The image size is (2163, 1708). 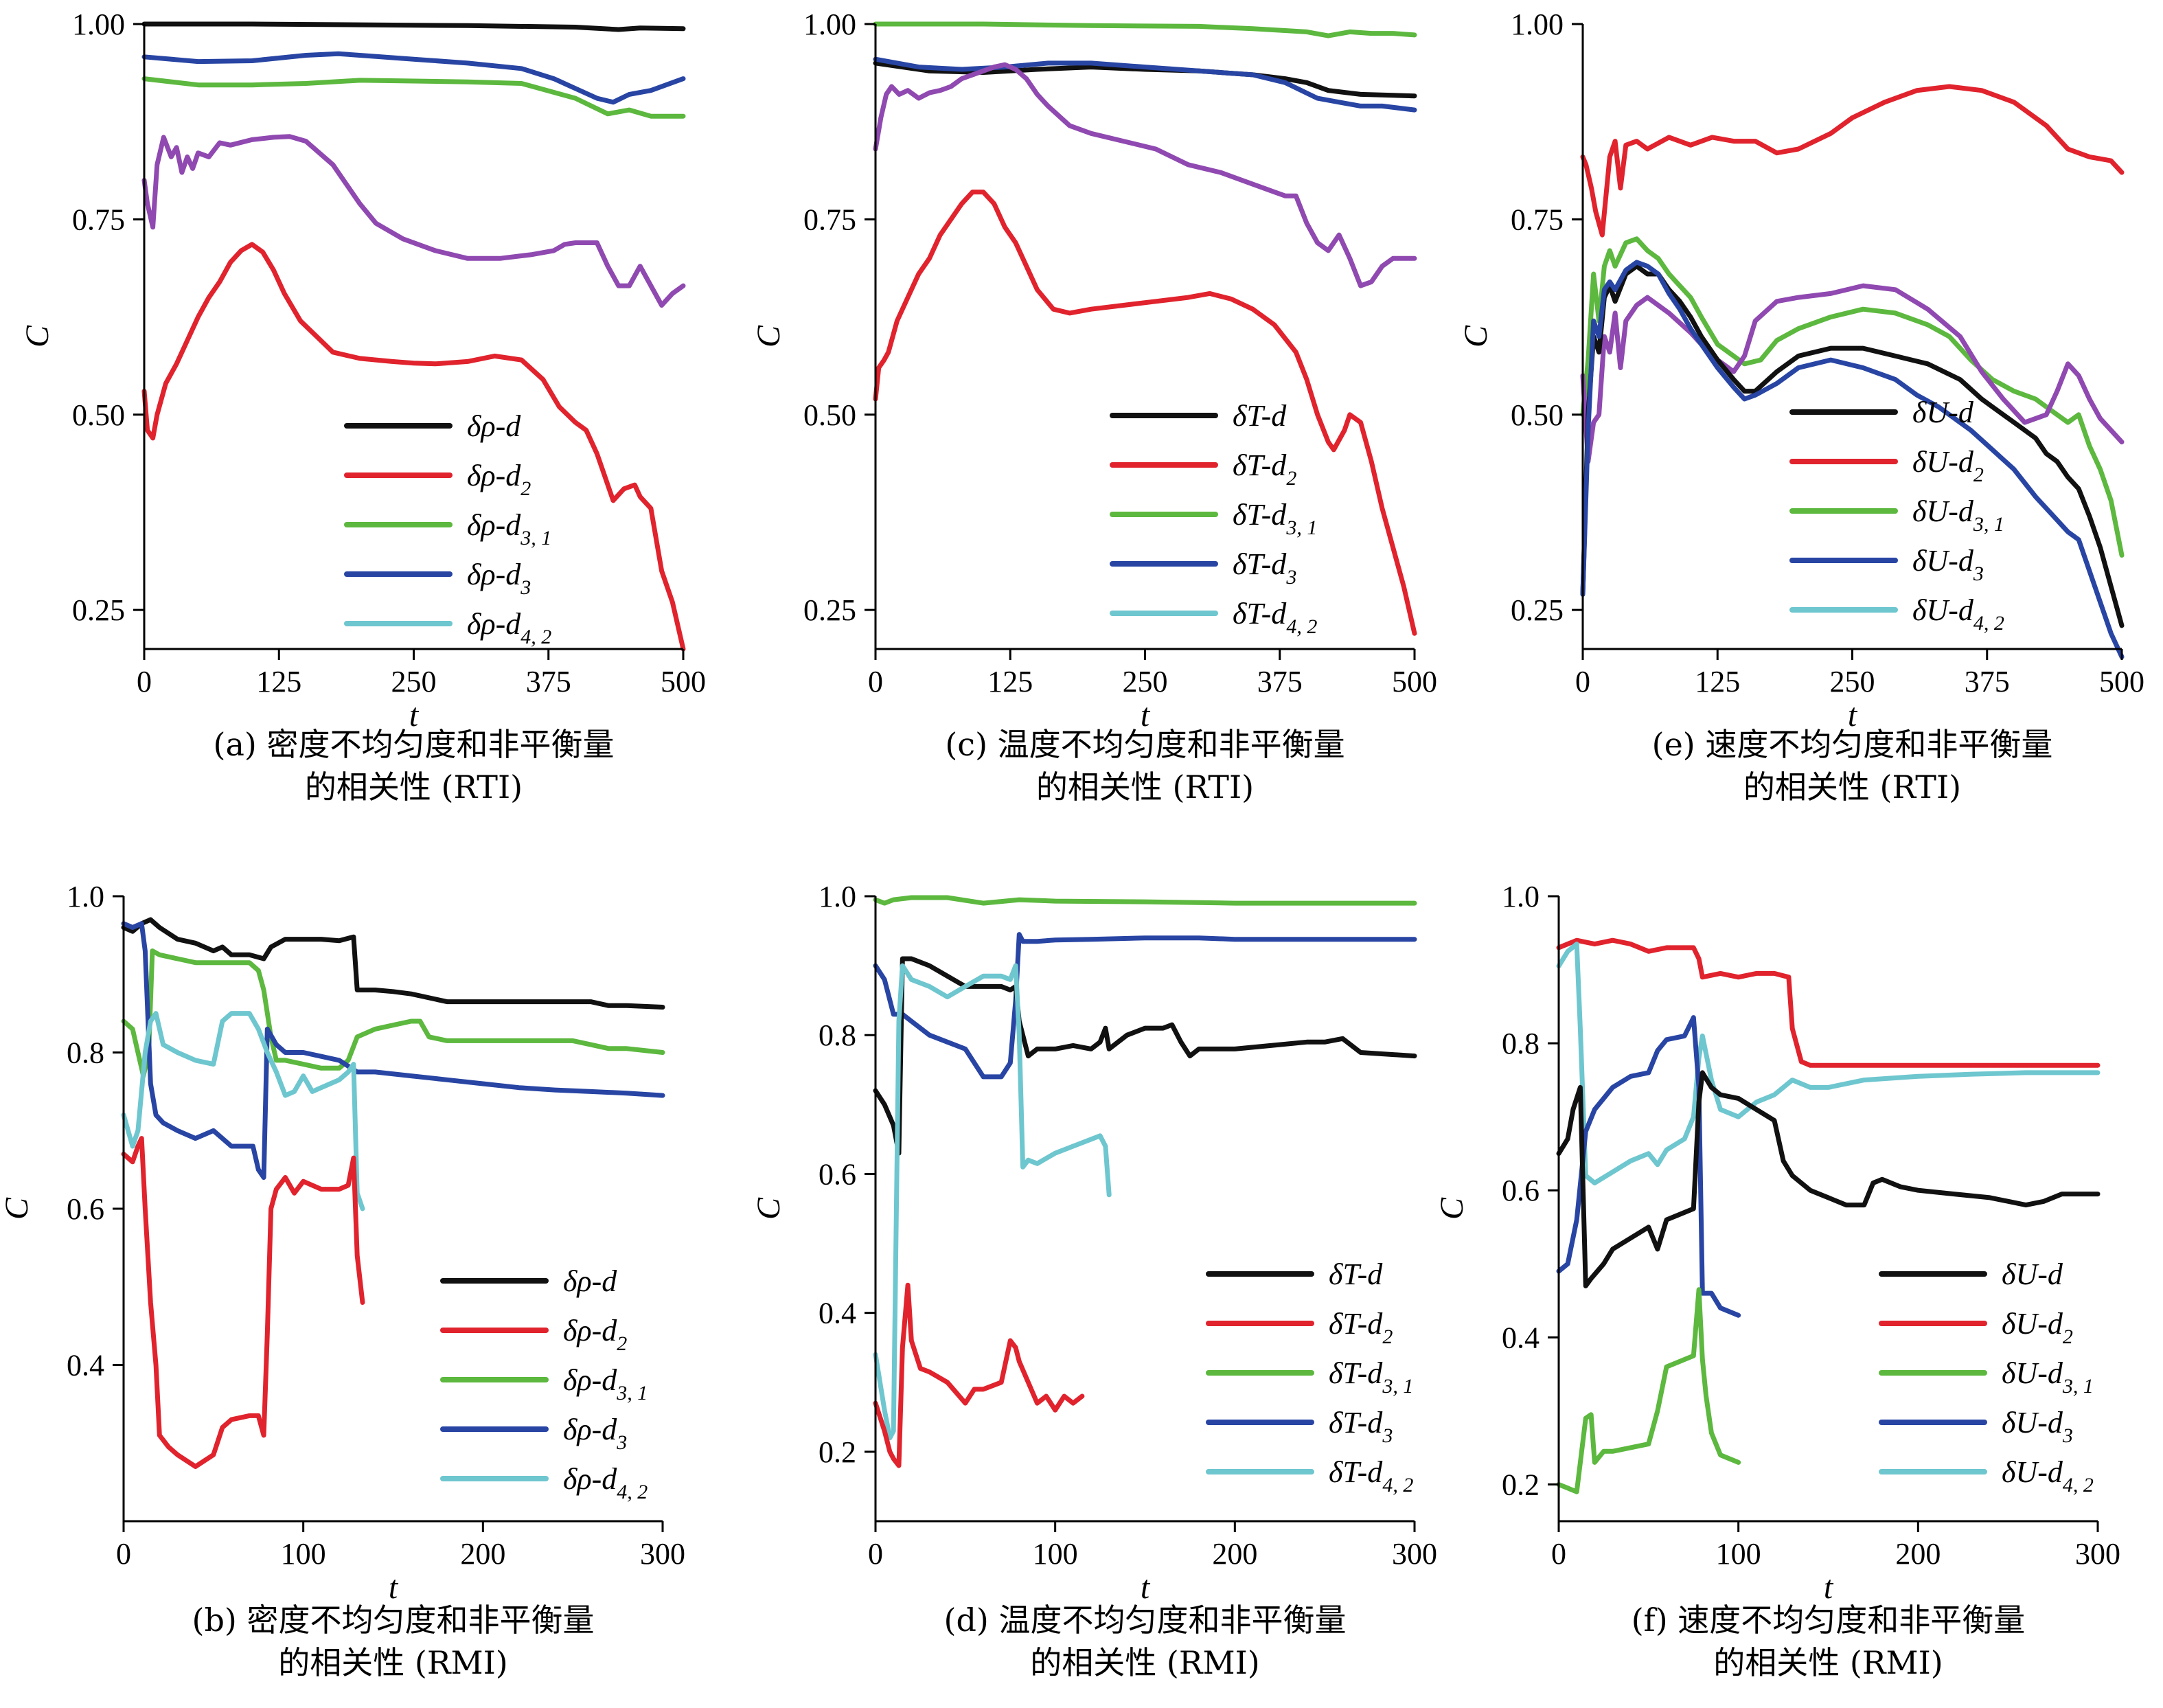 What do you see at coordinates (1145, 175) in the screenshot?
I see `series-line-c-purple` at bounding box center [1145, 175].